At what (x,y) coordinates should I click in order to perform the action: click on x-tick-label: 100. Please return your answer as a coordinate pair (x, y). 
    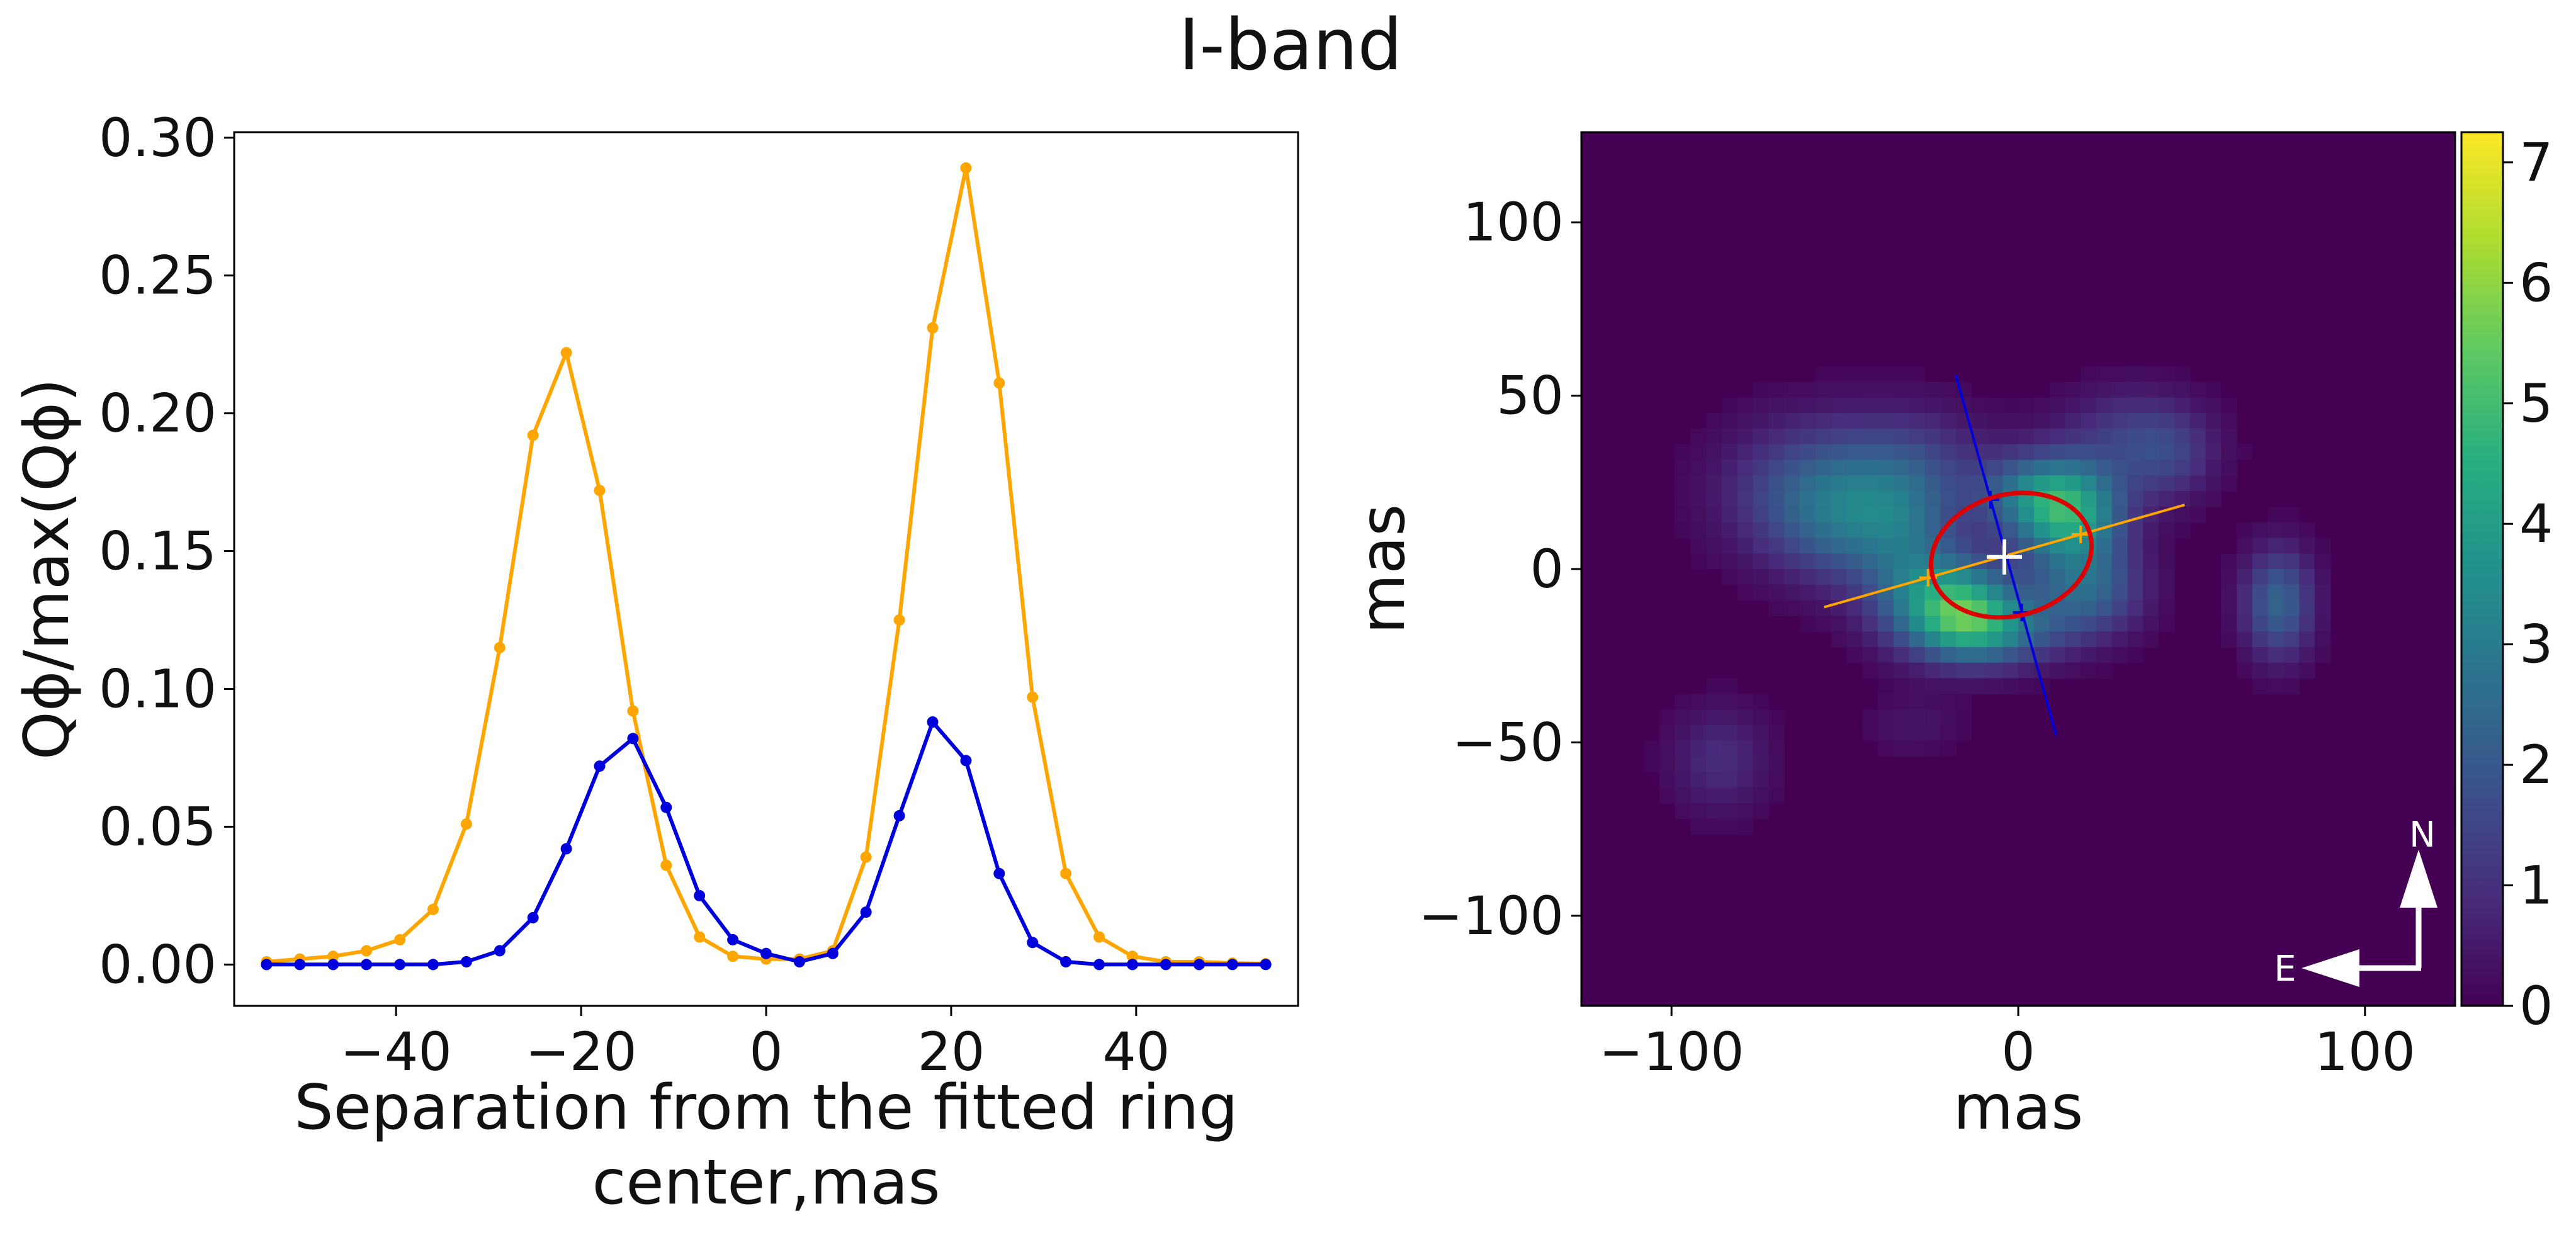
    Looking at the image, I should click on (2365, 1052).